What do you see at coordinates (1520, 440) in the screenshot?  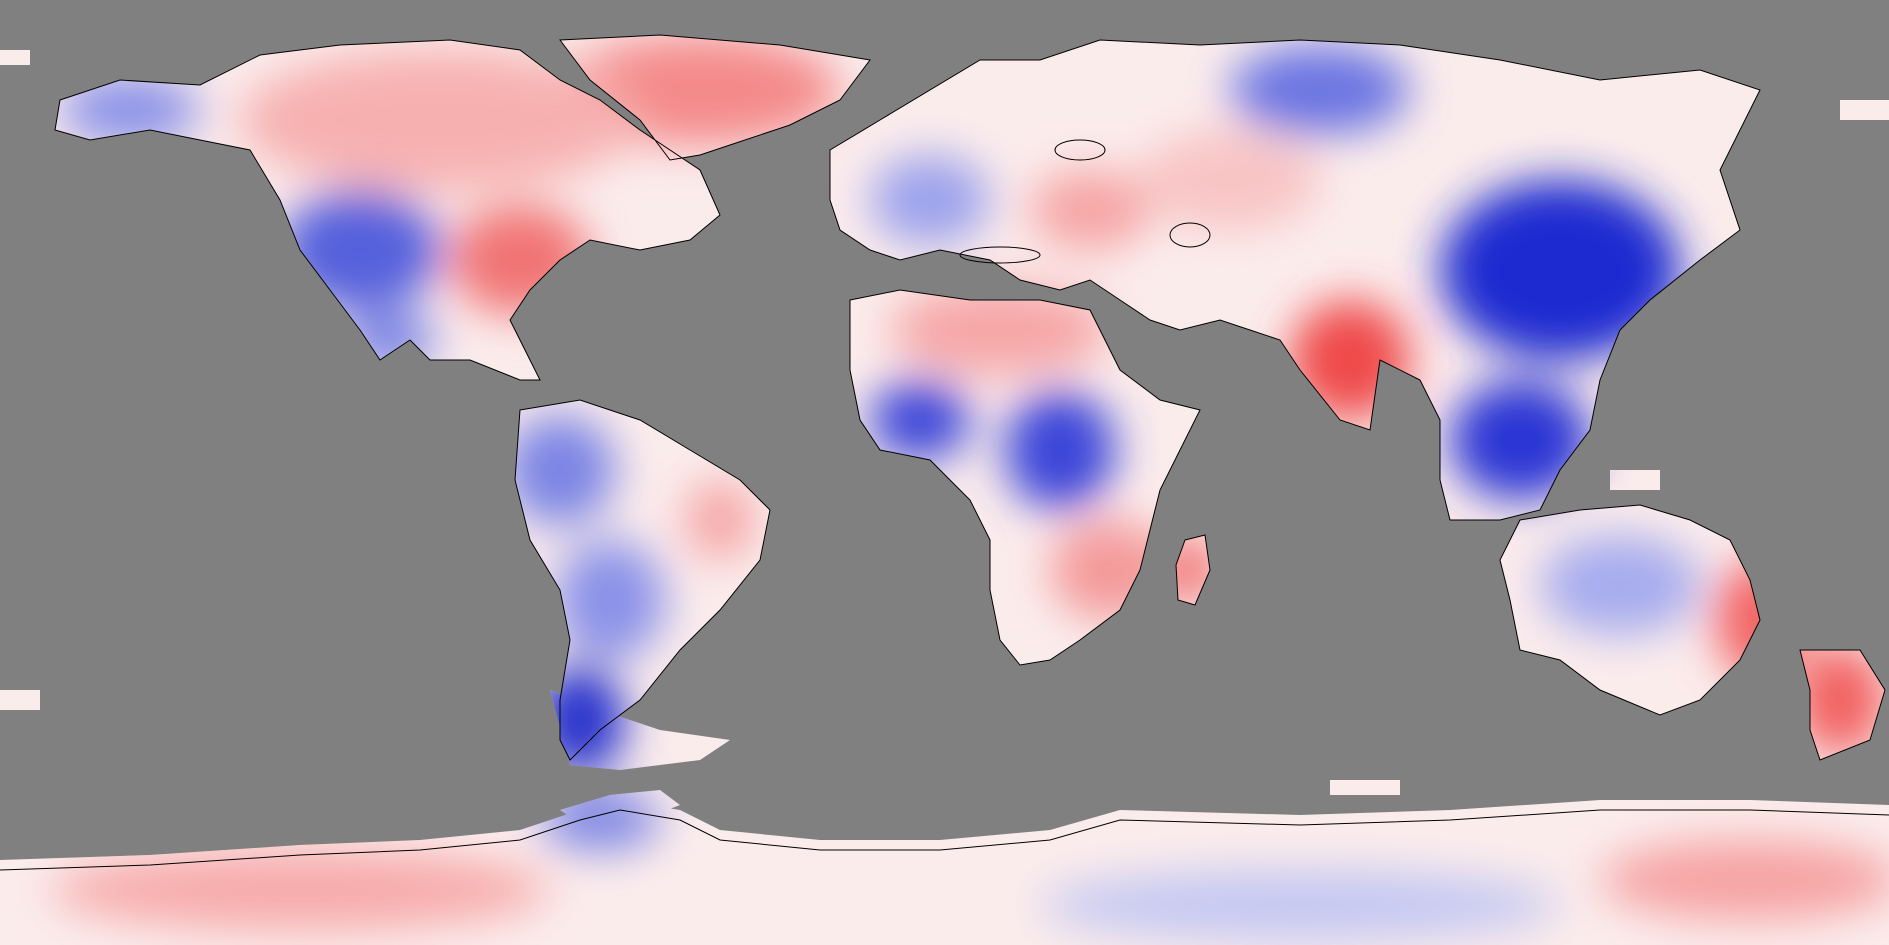 I see `anomaly-blob-southeast-asia` at bounding box center [1520, 440].